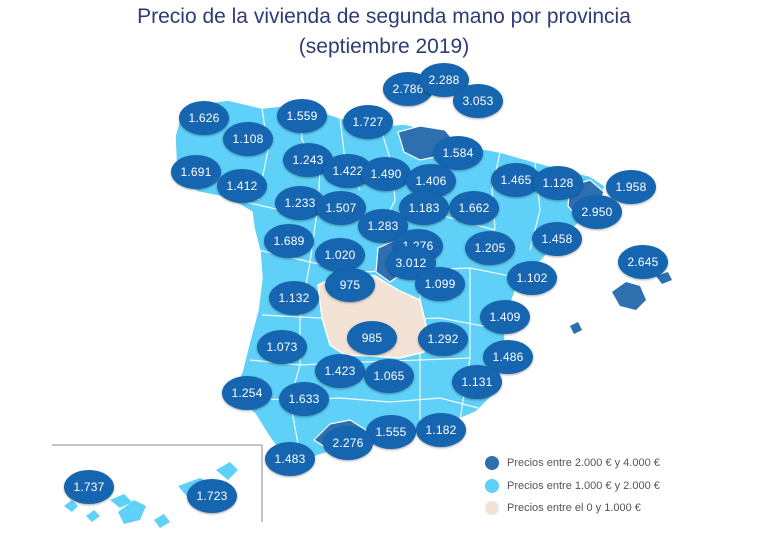  What do you see at coordinates (576, 328) in the screenshot?
I see `ibiza-island` at bounding box center [576, 328].